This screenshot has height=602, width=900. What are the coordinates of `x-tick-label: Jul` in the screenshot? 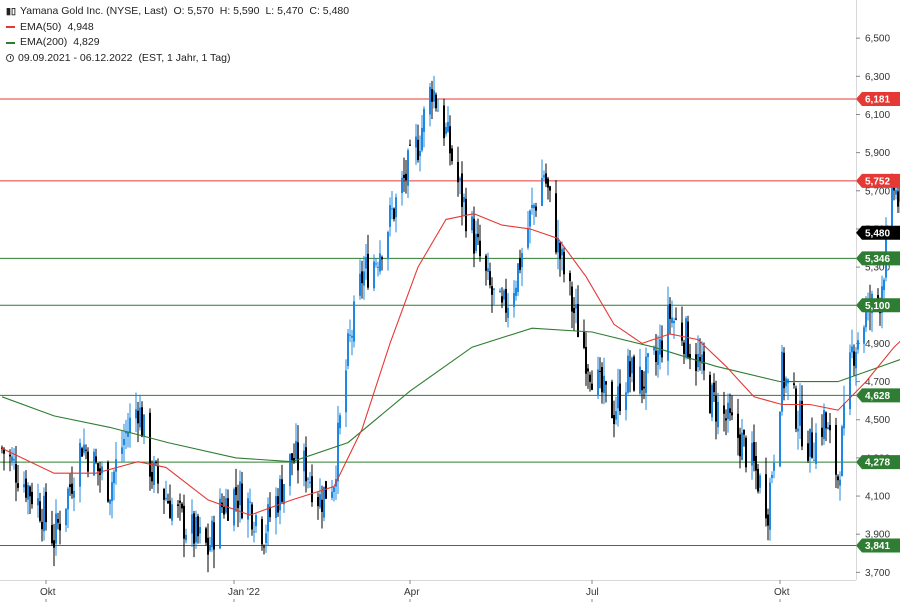 It's located at (592, 592).